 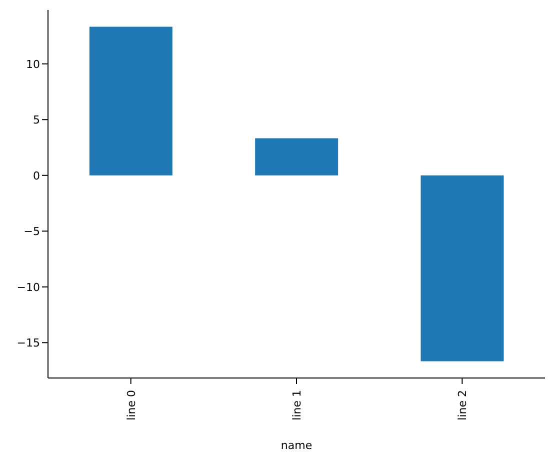 I want to click on x-tick-label: line 1, so click(x=297, y=405).